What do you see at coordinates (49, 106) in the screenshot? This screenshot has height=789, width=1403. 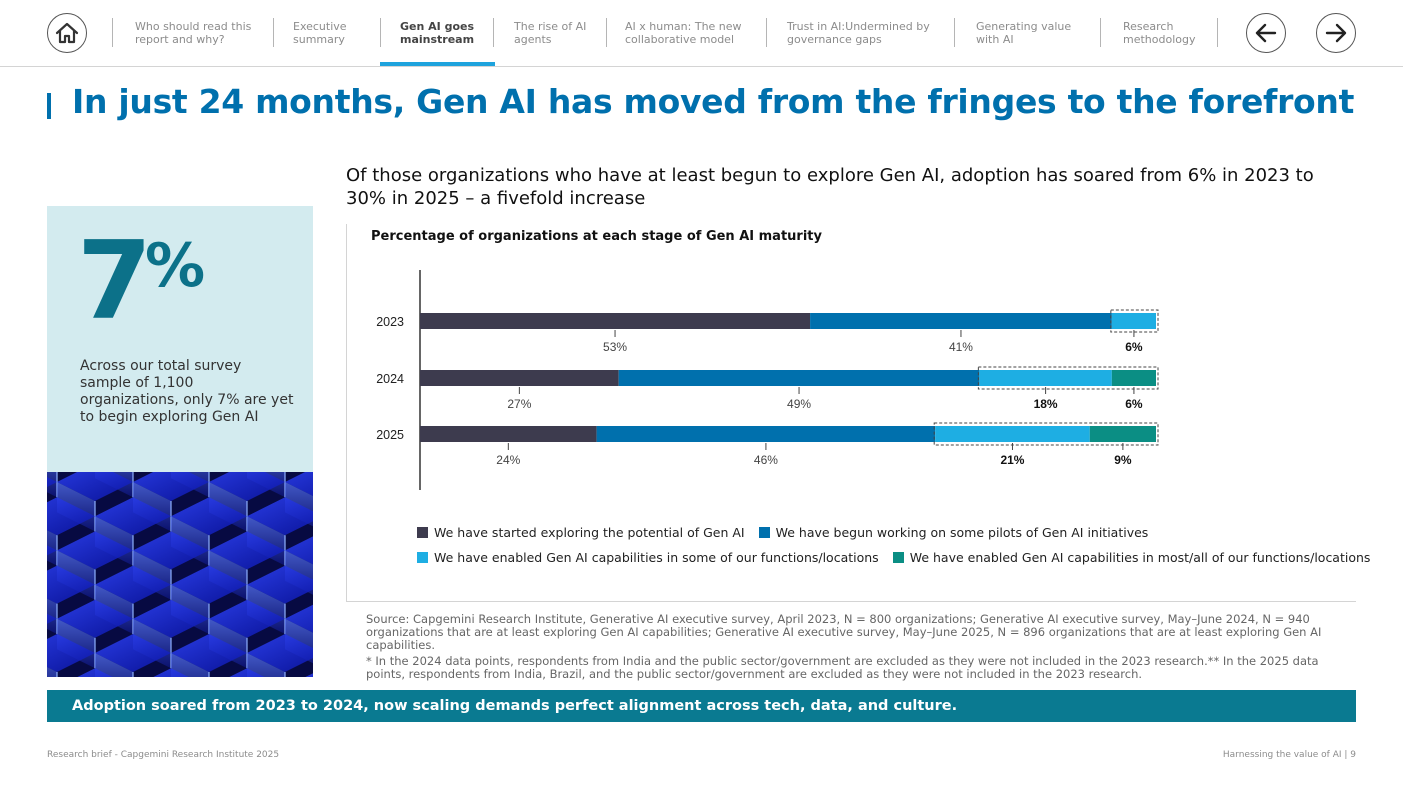 I see `title-accent-bar` at bounding box center [49, 106].